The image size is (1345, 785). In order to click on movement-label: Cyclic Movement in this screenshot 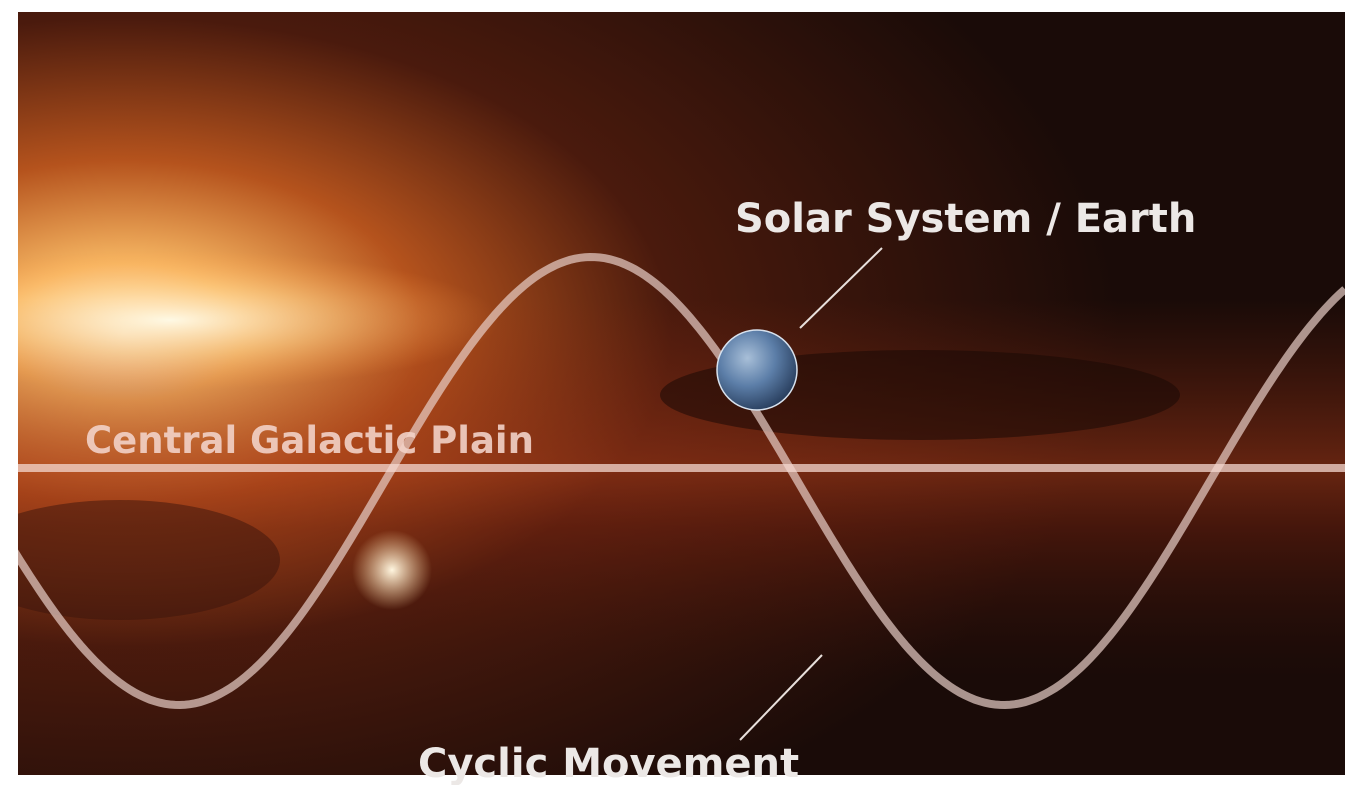, I will do `click(608, 763)`.